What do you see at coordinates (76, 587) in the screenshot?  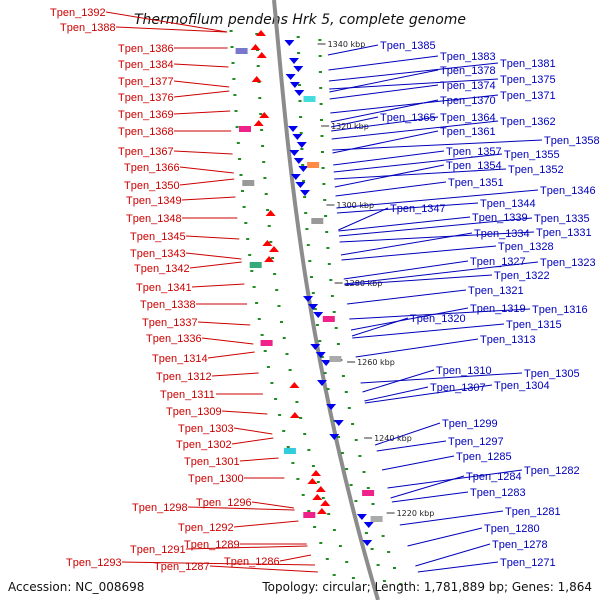 I see `accession-text: Accession: NC_008698` at bounding box center [76, 587].